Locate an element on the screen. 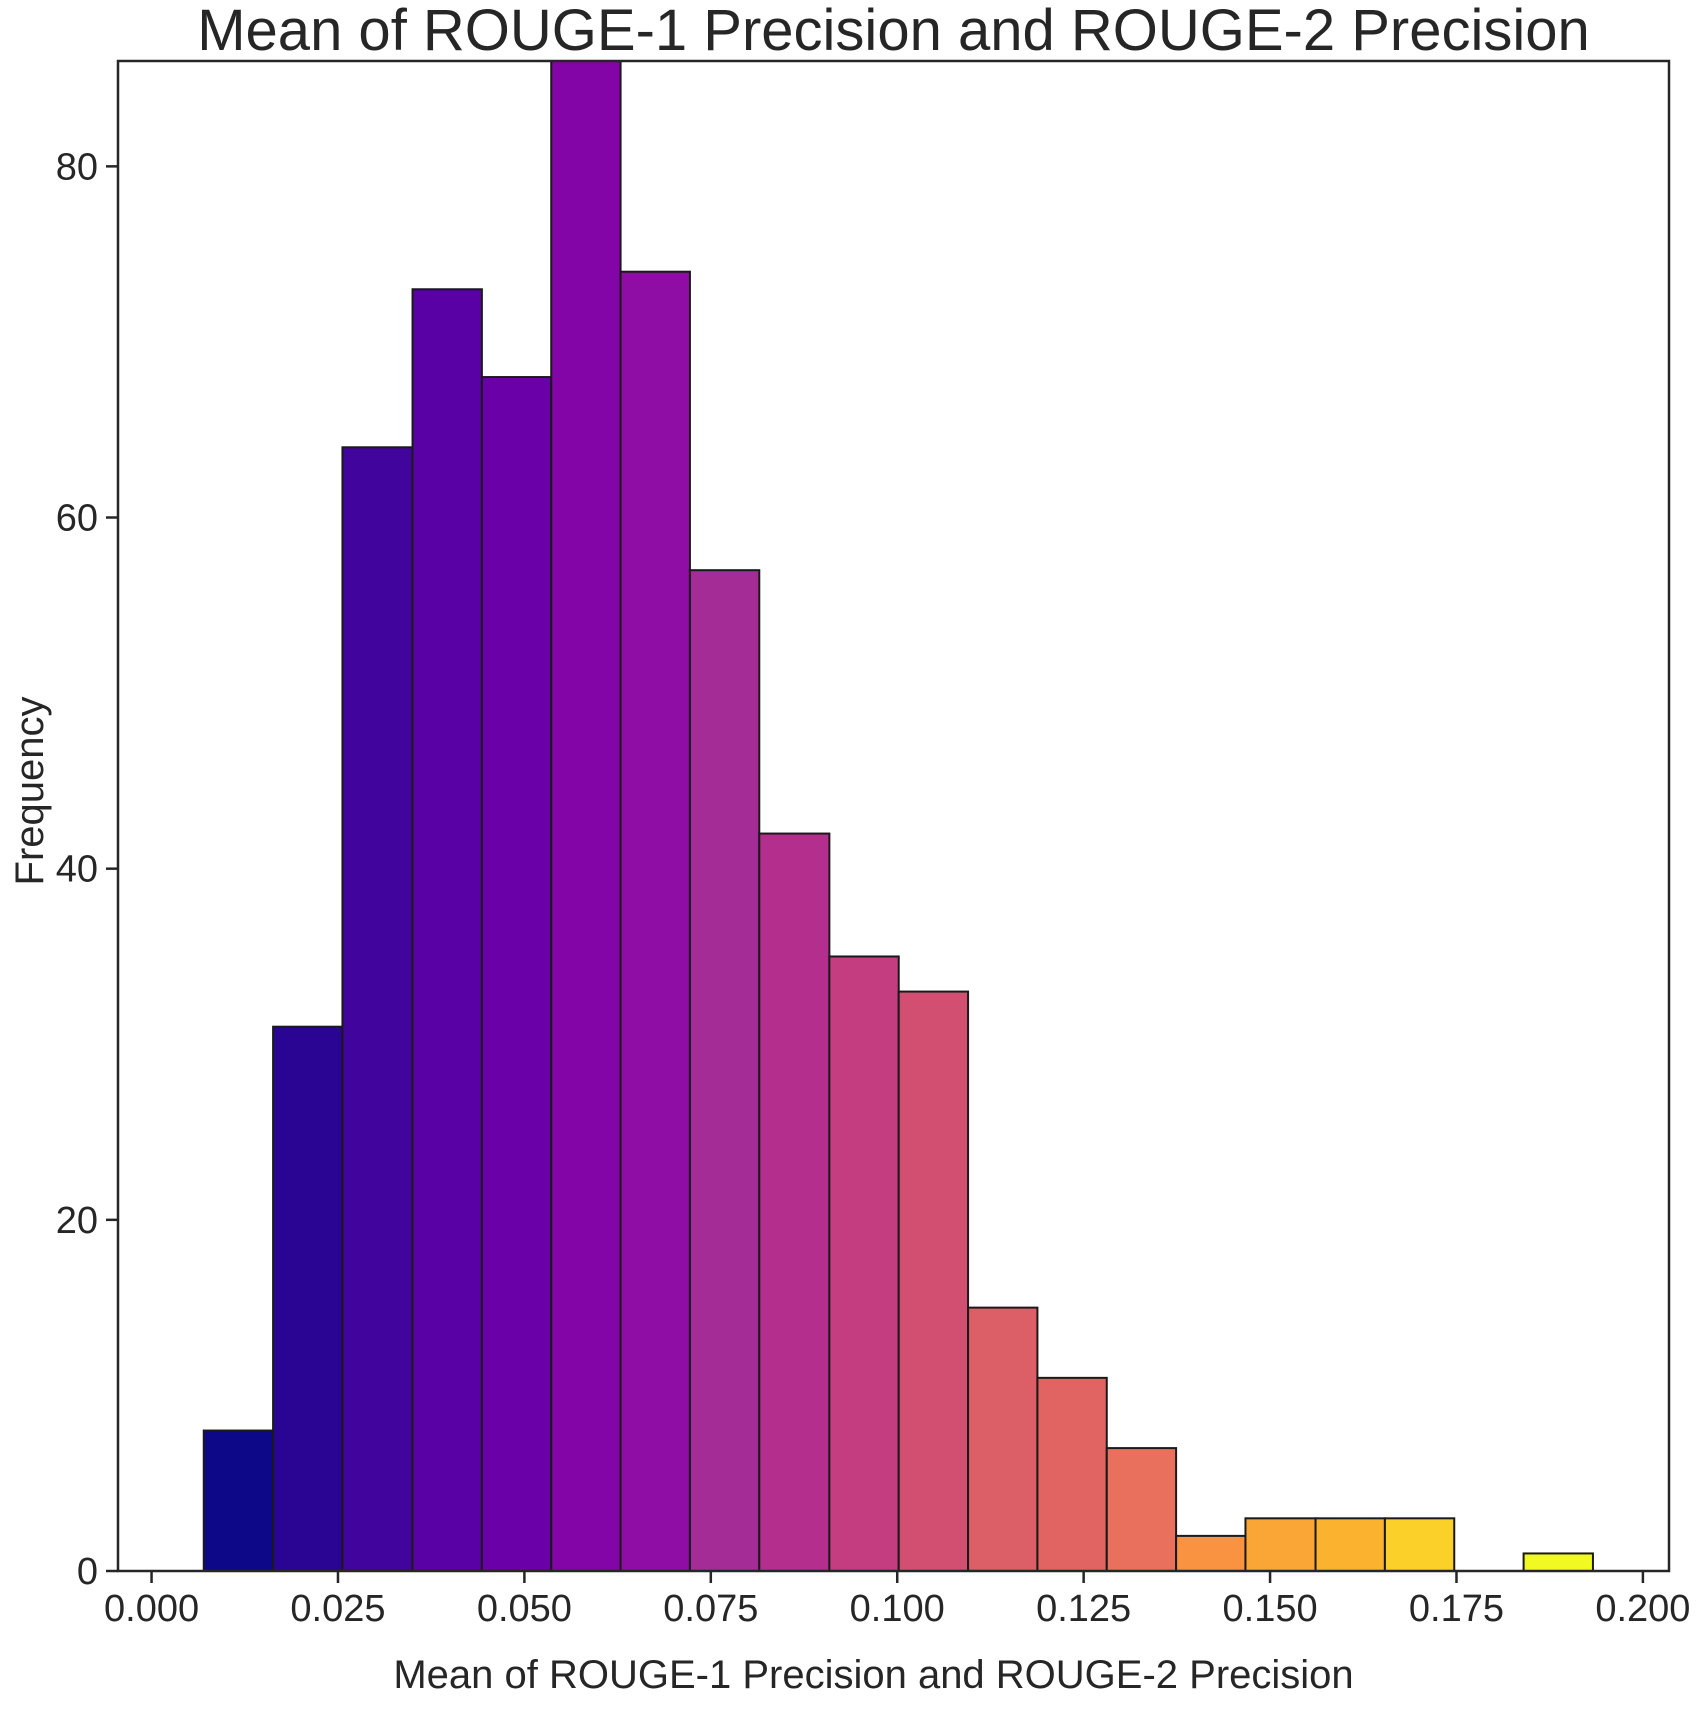 This screenshot has height=1709, width=1706. y-axis-label: Frequency is located at coordinates (30, 791).